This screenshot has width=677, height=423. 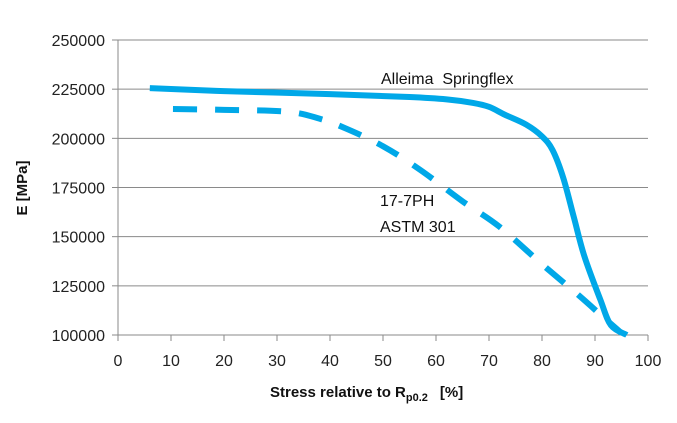 I want to click on x-tick-label: 50, so click(x=383, y=361).